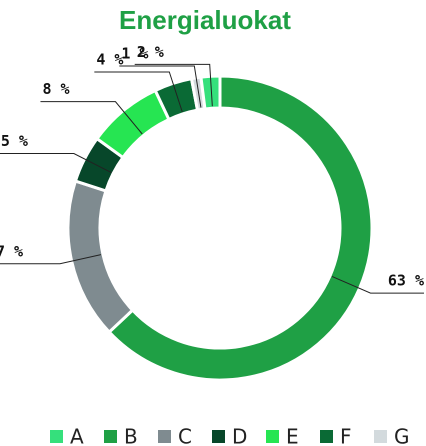 This screenshot has width=426, height=446. Describe the element at coordinates (11, 251) in the screenshot. I see `data-label: 17 %` at that location.